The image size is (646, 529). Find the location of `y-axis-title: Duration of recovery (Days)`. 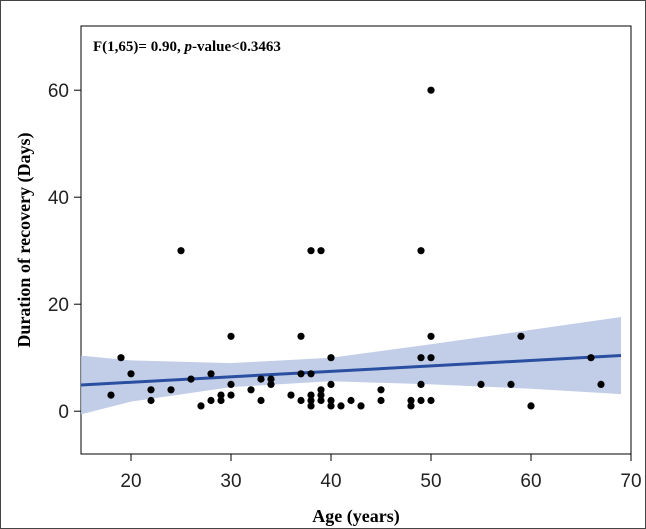

y-axis-title: Duration of recovery (Days) is located at coordinates (24, 239).